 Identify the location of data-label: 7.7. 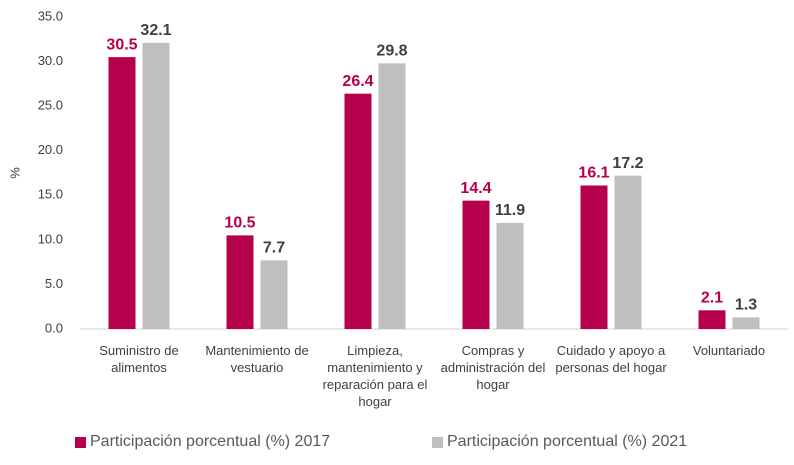
(274, 248).